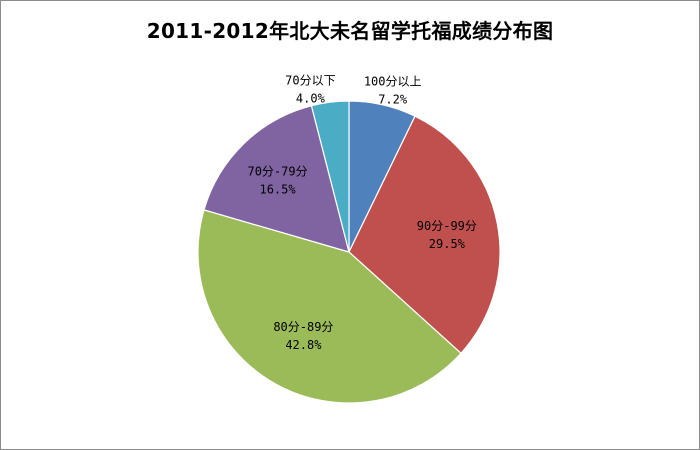 Image resolution: width=700 pixels, height=450 pixels. I want to click on chart-title: 2011-2012年北大未名留学托福成绩分布图, so click(350, 31).